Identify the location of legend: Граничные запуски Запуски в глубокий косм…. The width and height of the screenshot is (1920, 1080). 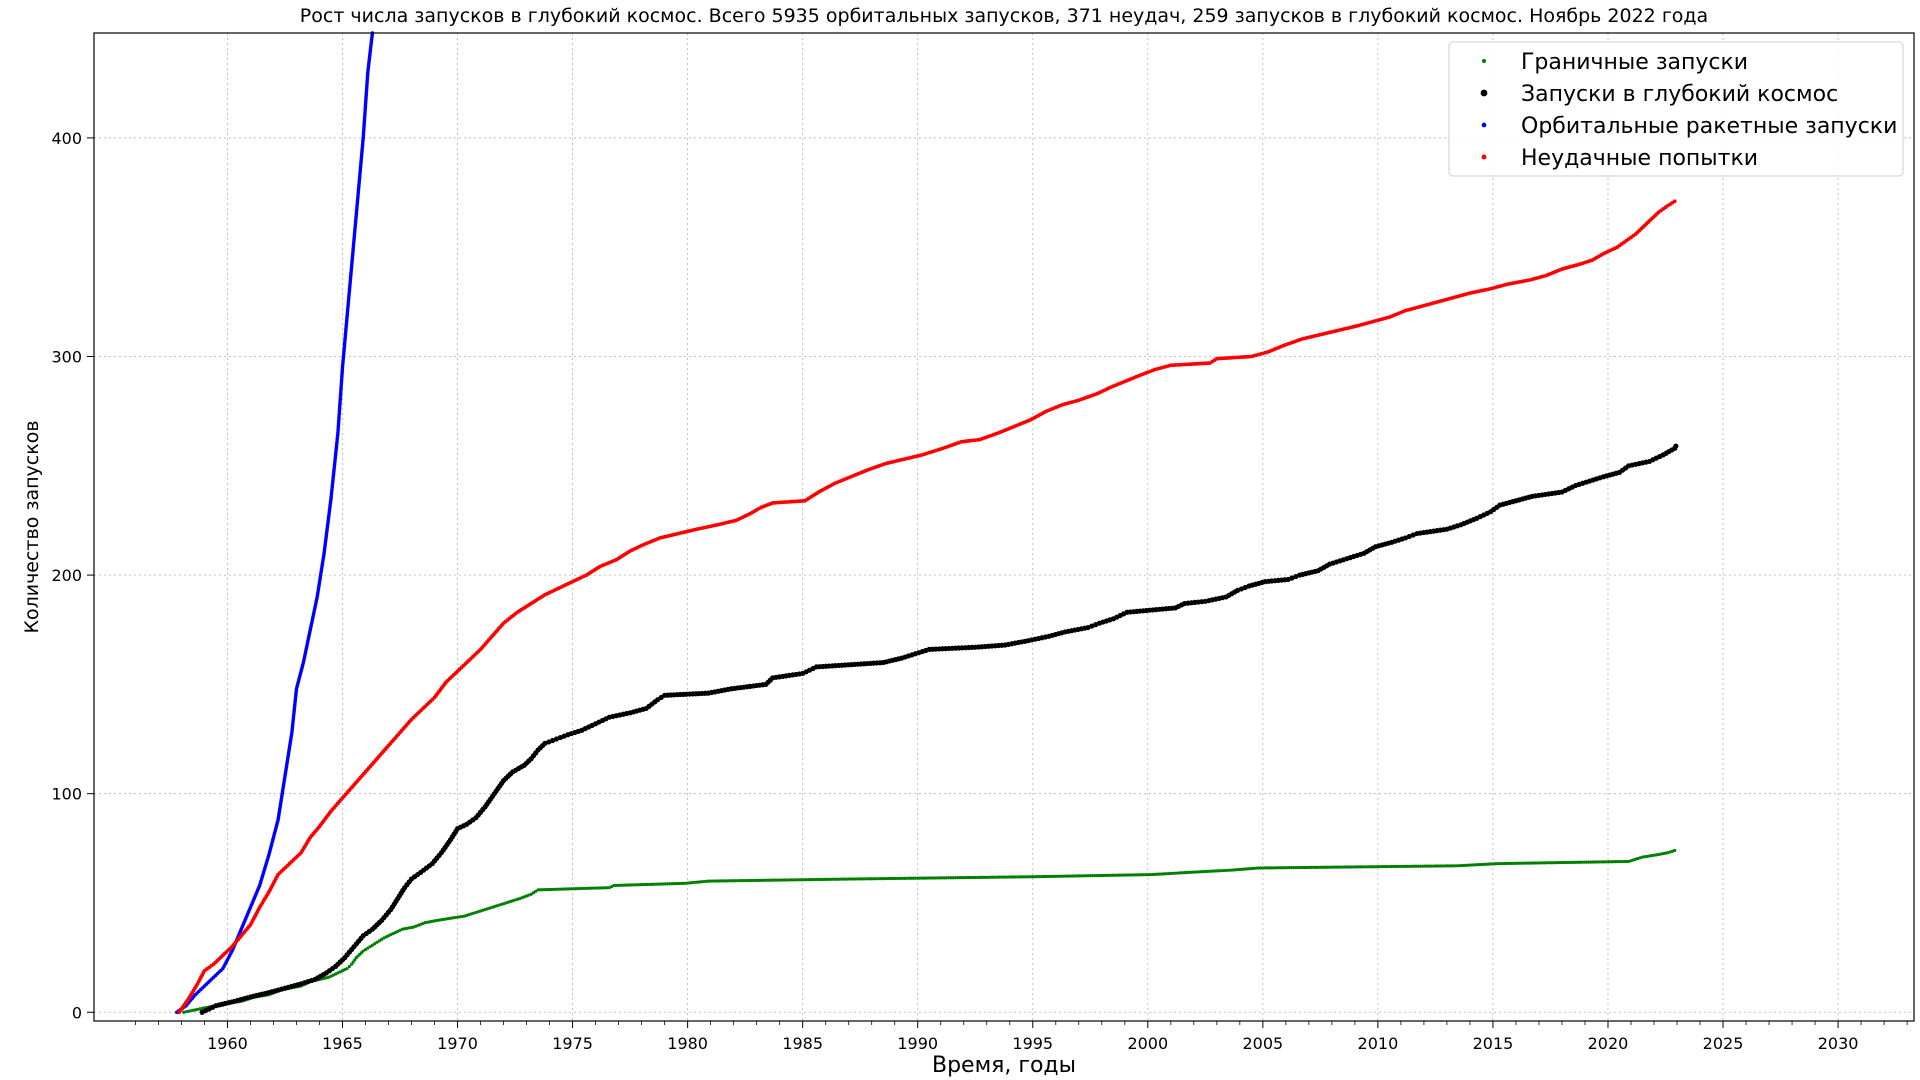
(1676, 109).